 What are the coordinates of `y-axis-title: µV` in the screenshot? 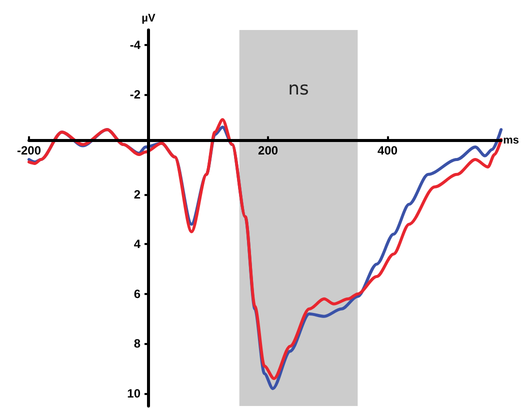 It's located at (149, 18).